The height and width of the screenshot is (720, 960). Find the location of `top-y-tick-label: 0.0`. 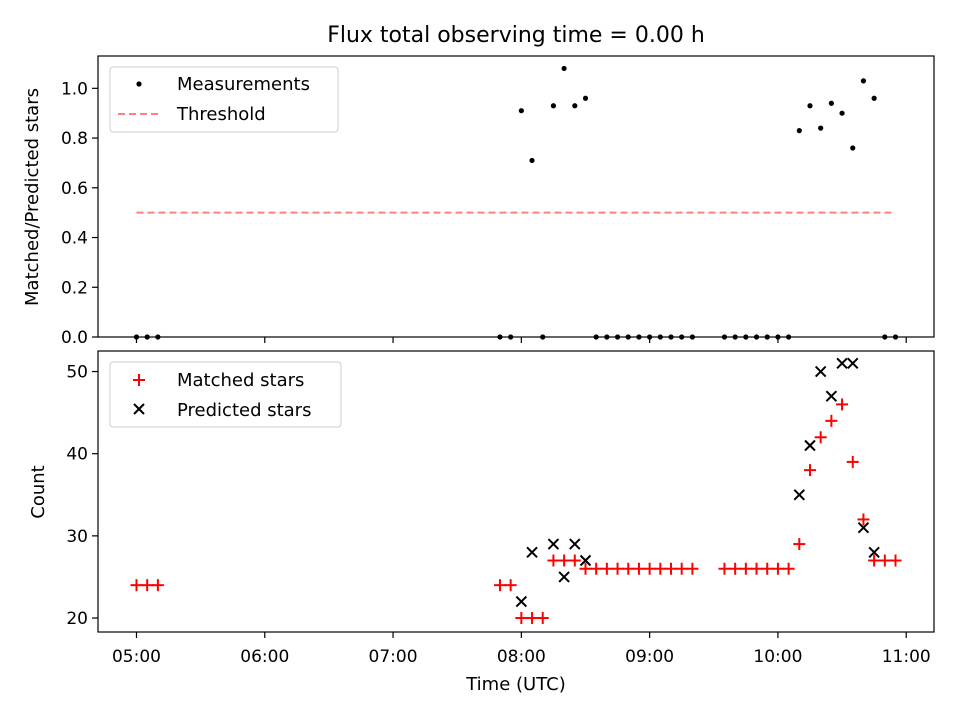

top-y-tick-label: 0.0 is located at coordinates (74, 338).